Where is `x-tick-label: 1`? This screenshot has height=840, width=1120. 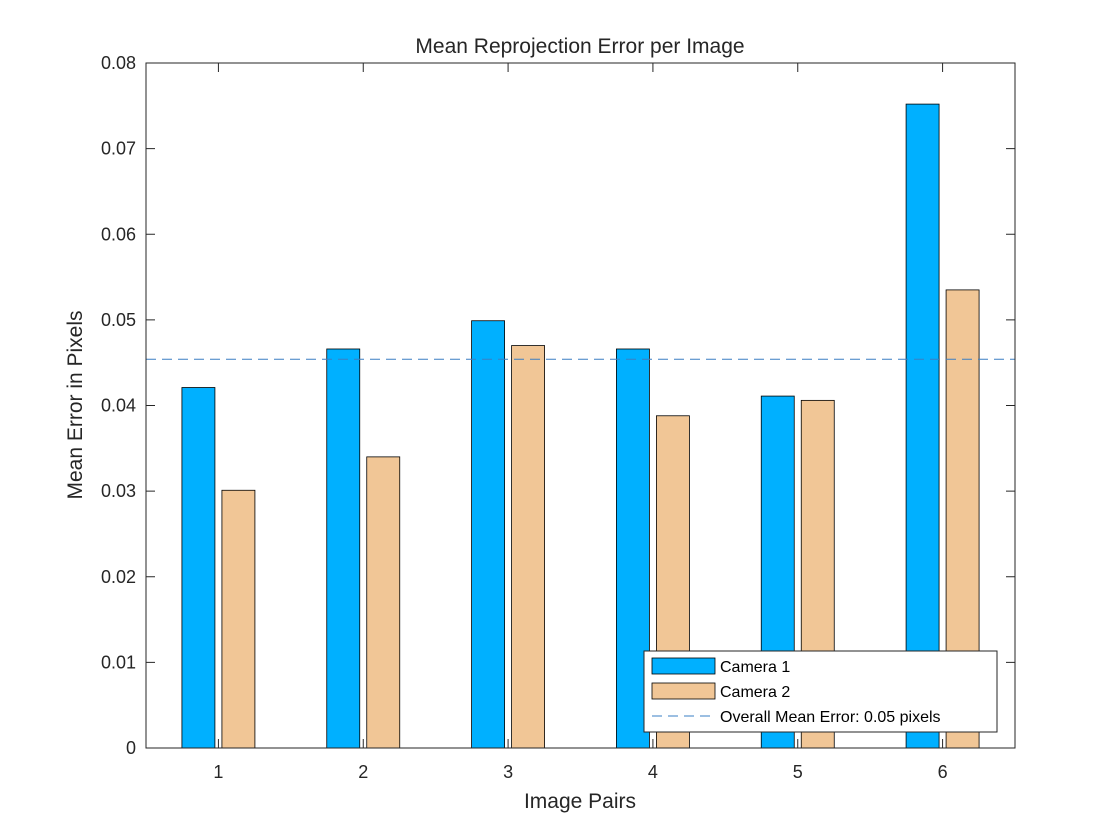 x-tick-label: 1 is located at coordinates (218, 772).